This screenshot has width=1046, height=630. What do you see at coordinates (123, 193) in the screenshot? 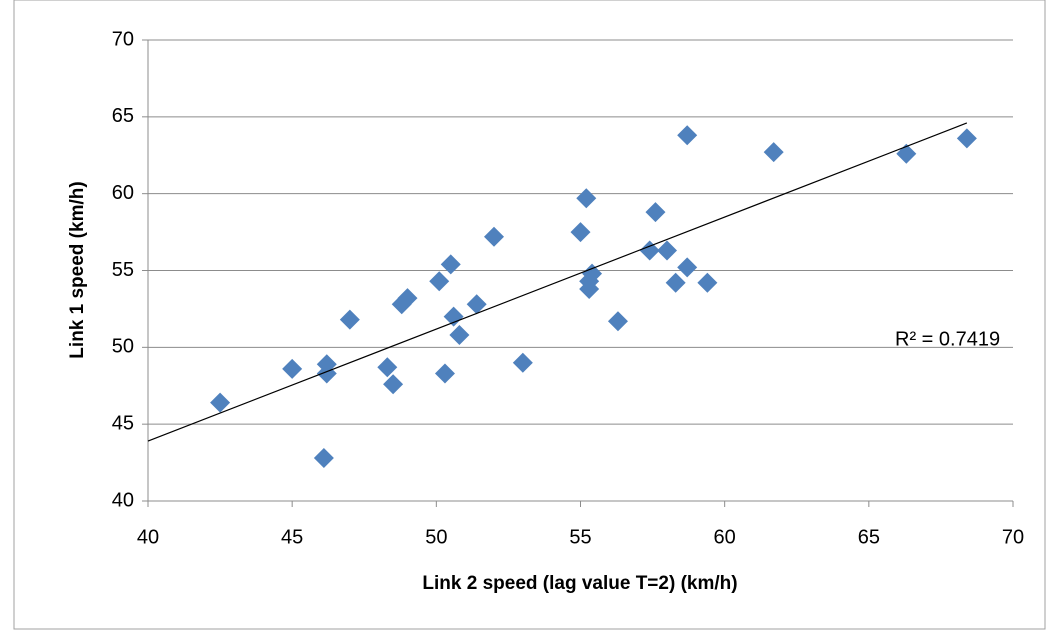
I see `y-tick-label: 60` at bounding box center [123, 193].